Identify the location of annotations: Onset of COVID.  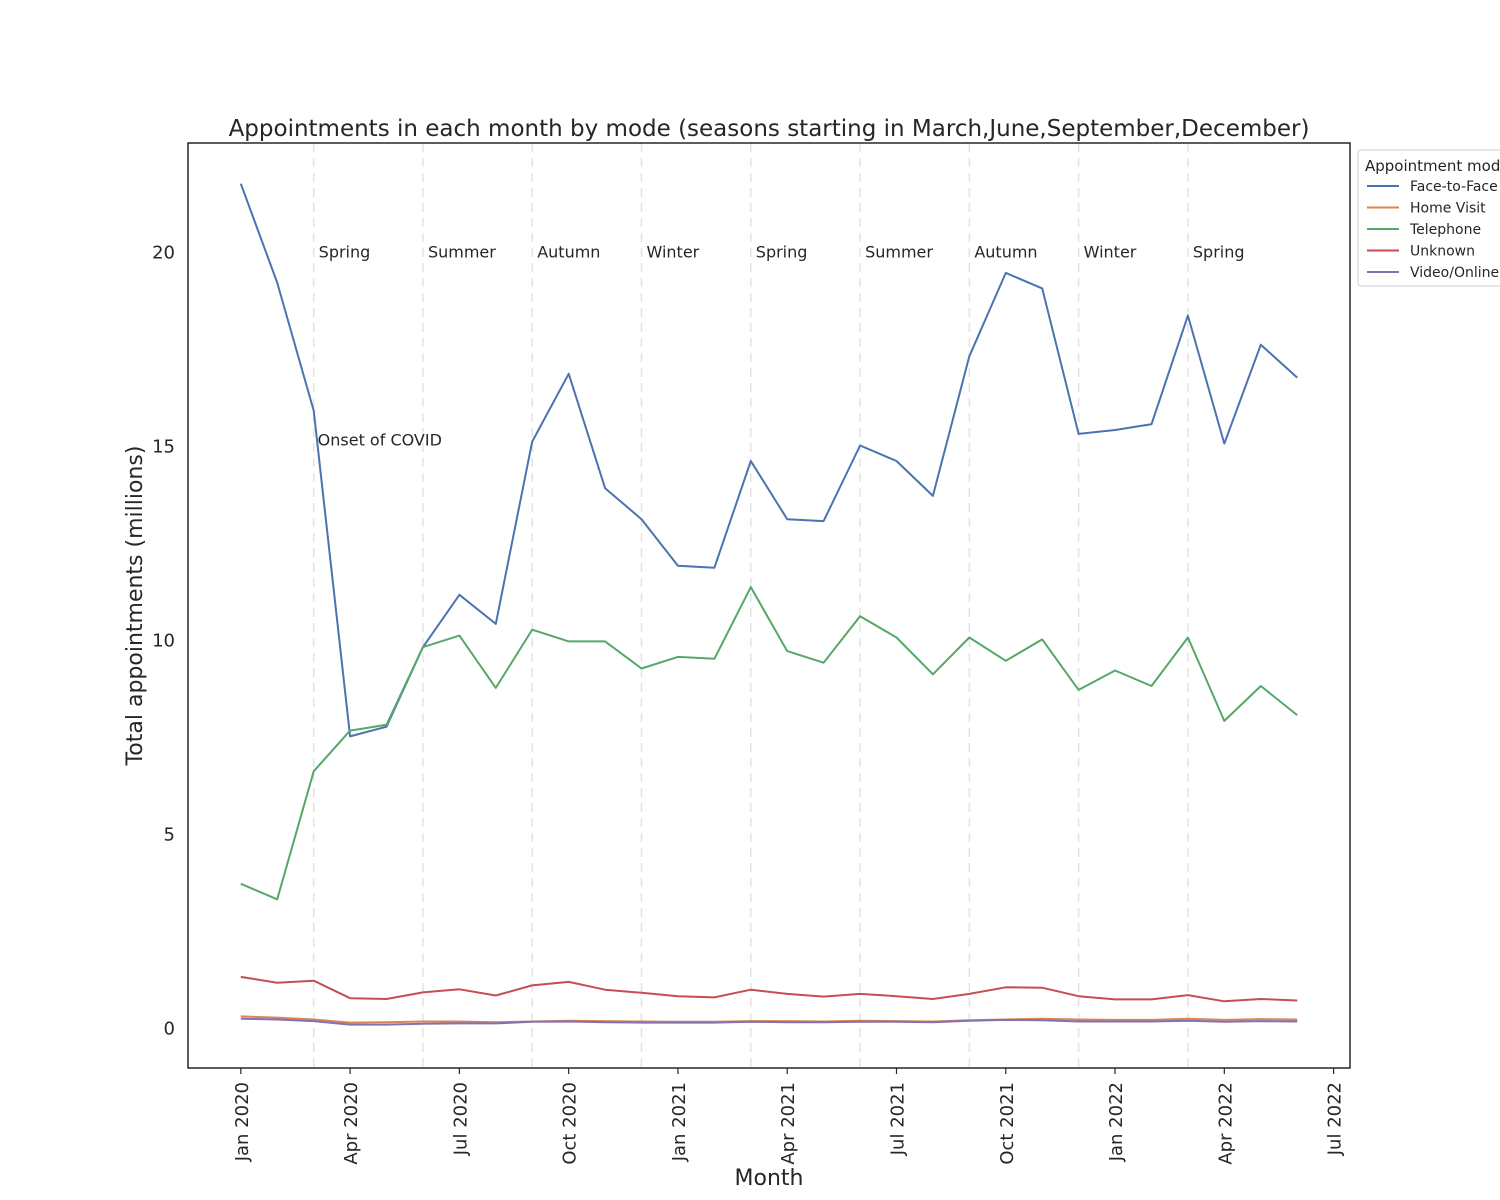
(380, 440).